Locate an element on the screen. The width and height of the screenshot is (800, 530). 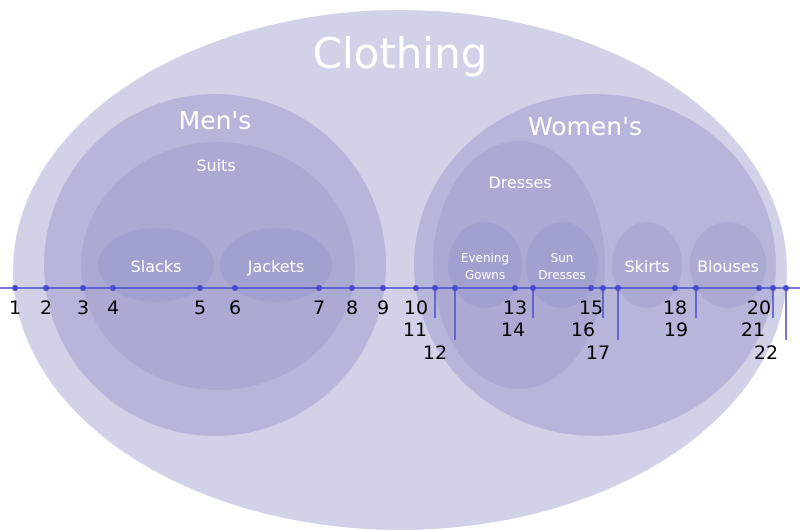
label-mens: Men's is located at coordinates (215, 120).